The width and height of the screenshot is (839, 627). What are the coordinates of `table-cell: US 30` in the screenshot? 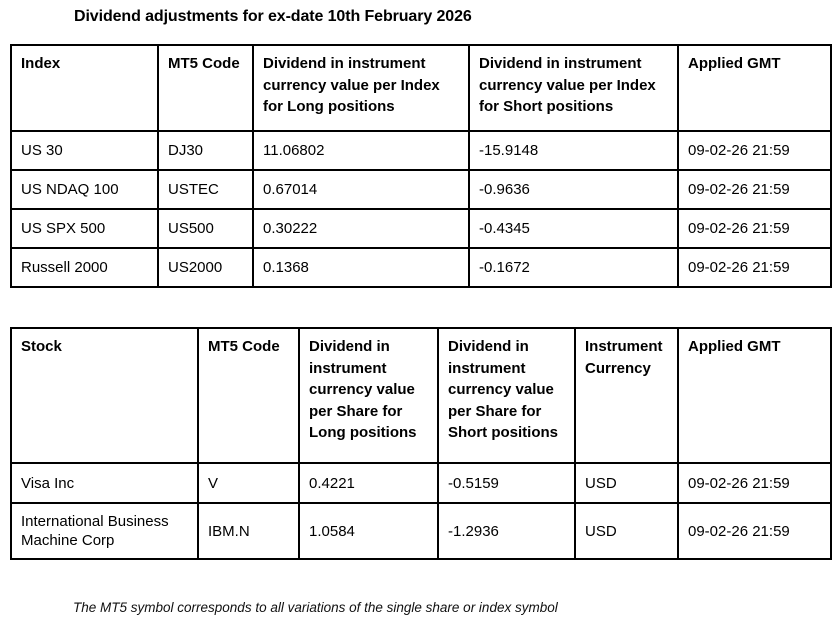 It's located at (84, 150).